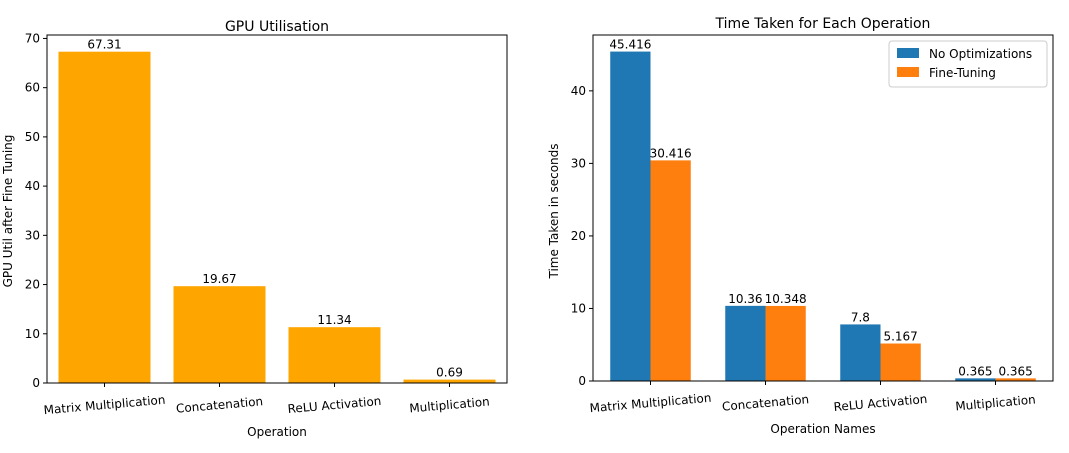  Describe the element at coordinates (962, 73) in the screenshot. I see `legend-label: Fine-Tuning` at that location.